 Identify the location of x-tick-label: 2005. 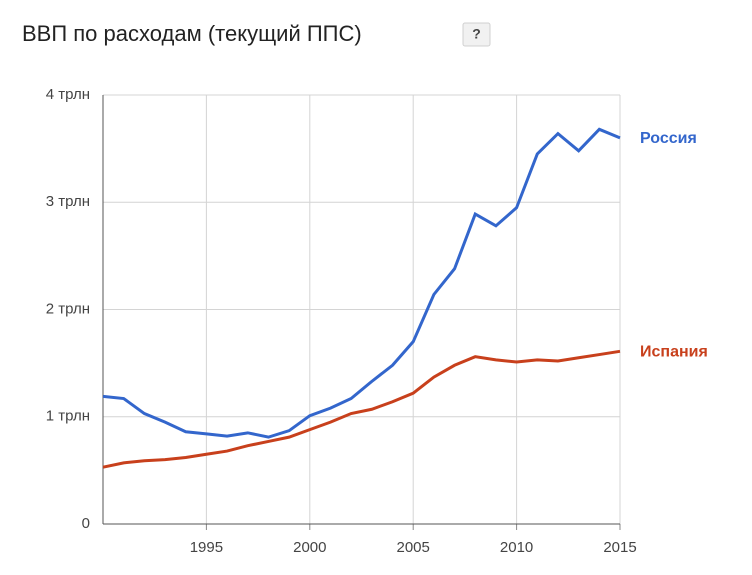
(413, 547).